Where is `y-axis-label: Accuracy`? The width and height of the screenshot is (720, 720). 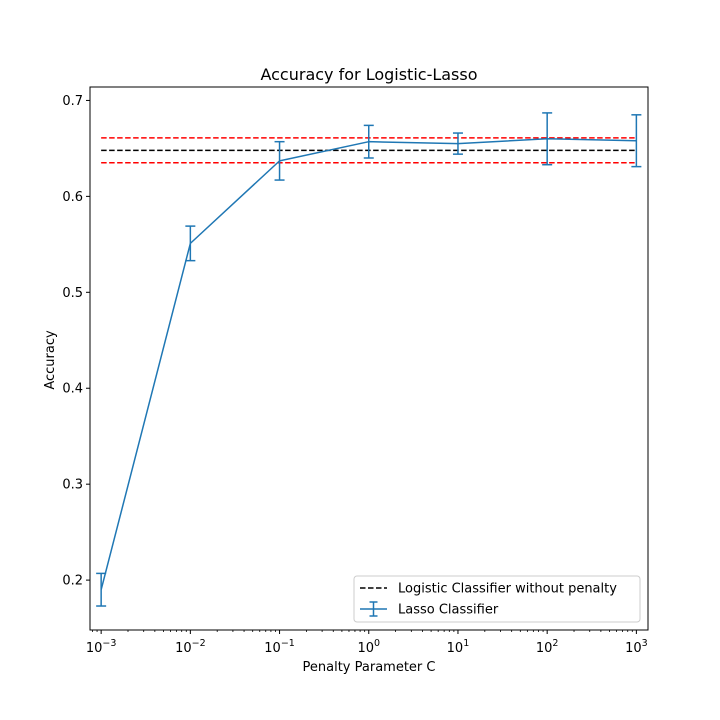 y-axis-label: Accuracy is located at coordinates (50, 360).